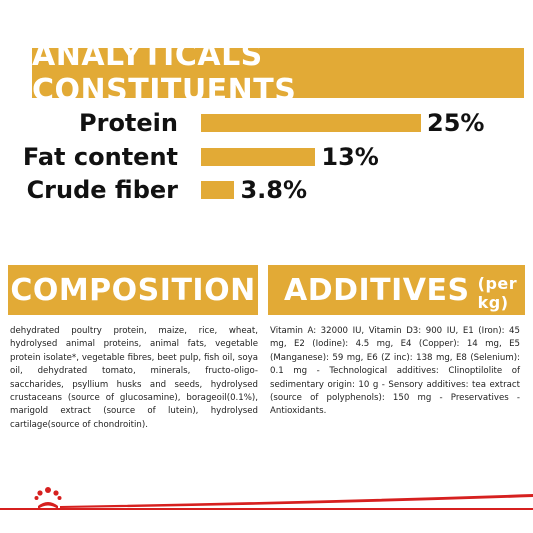  Describe the element at coordinates (456, 123) in the screenshot. I see `row-value: 25%` at that location.